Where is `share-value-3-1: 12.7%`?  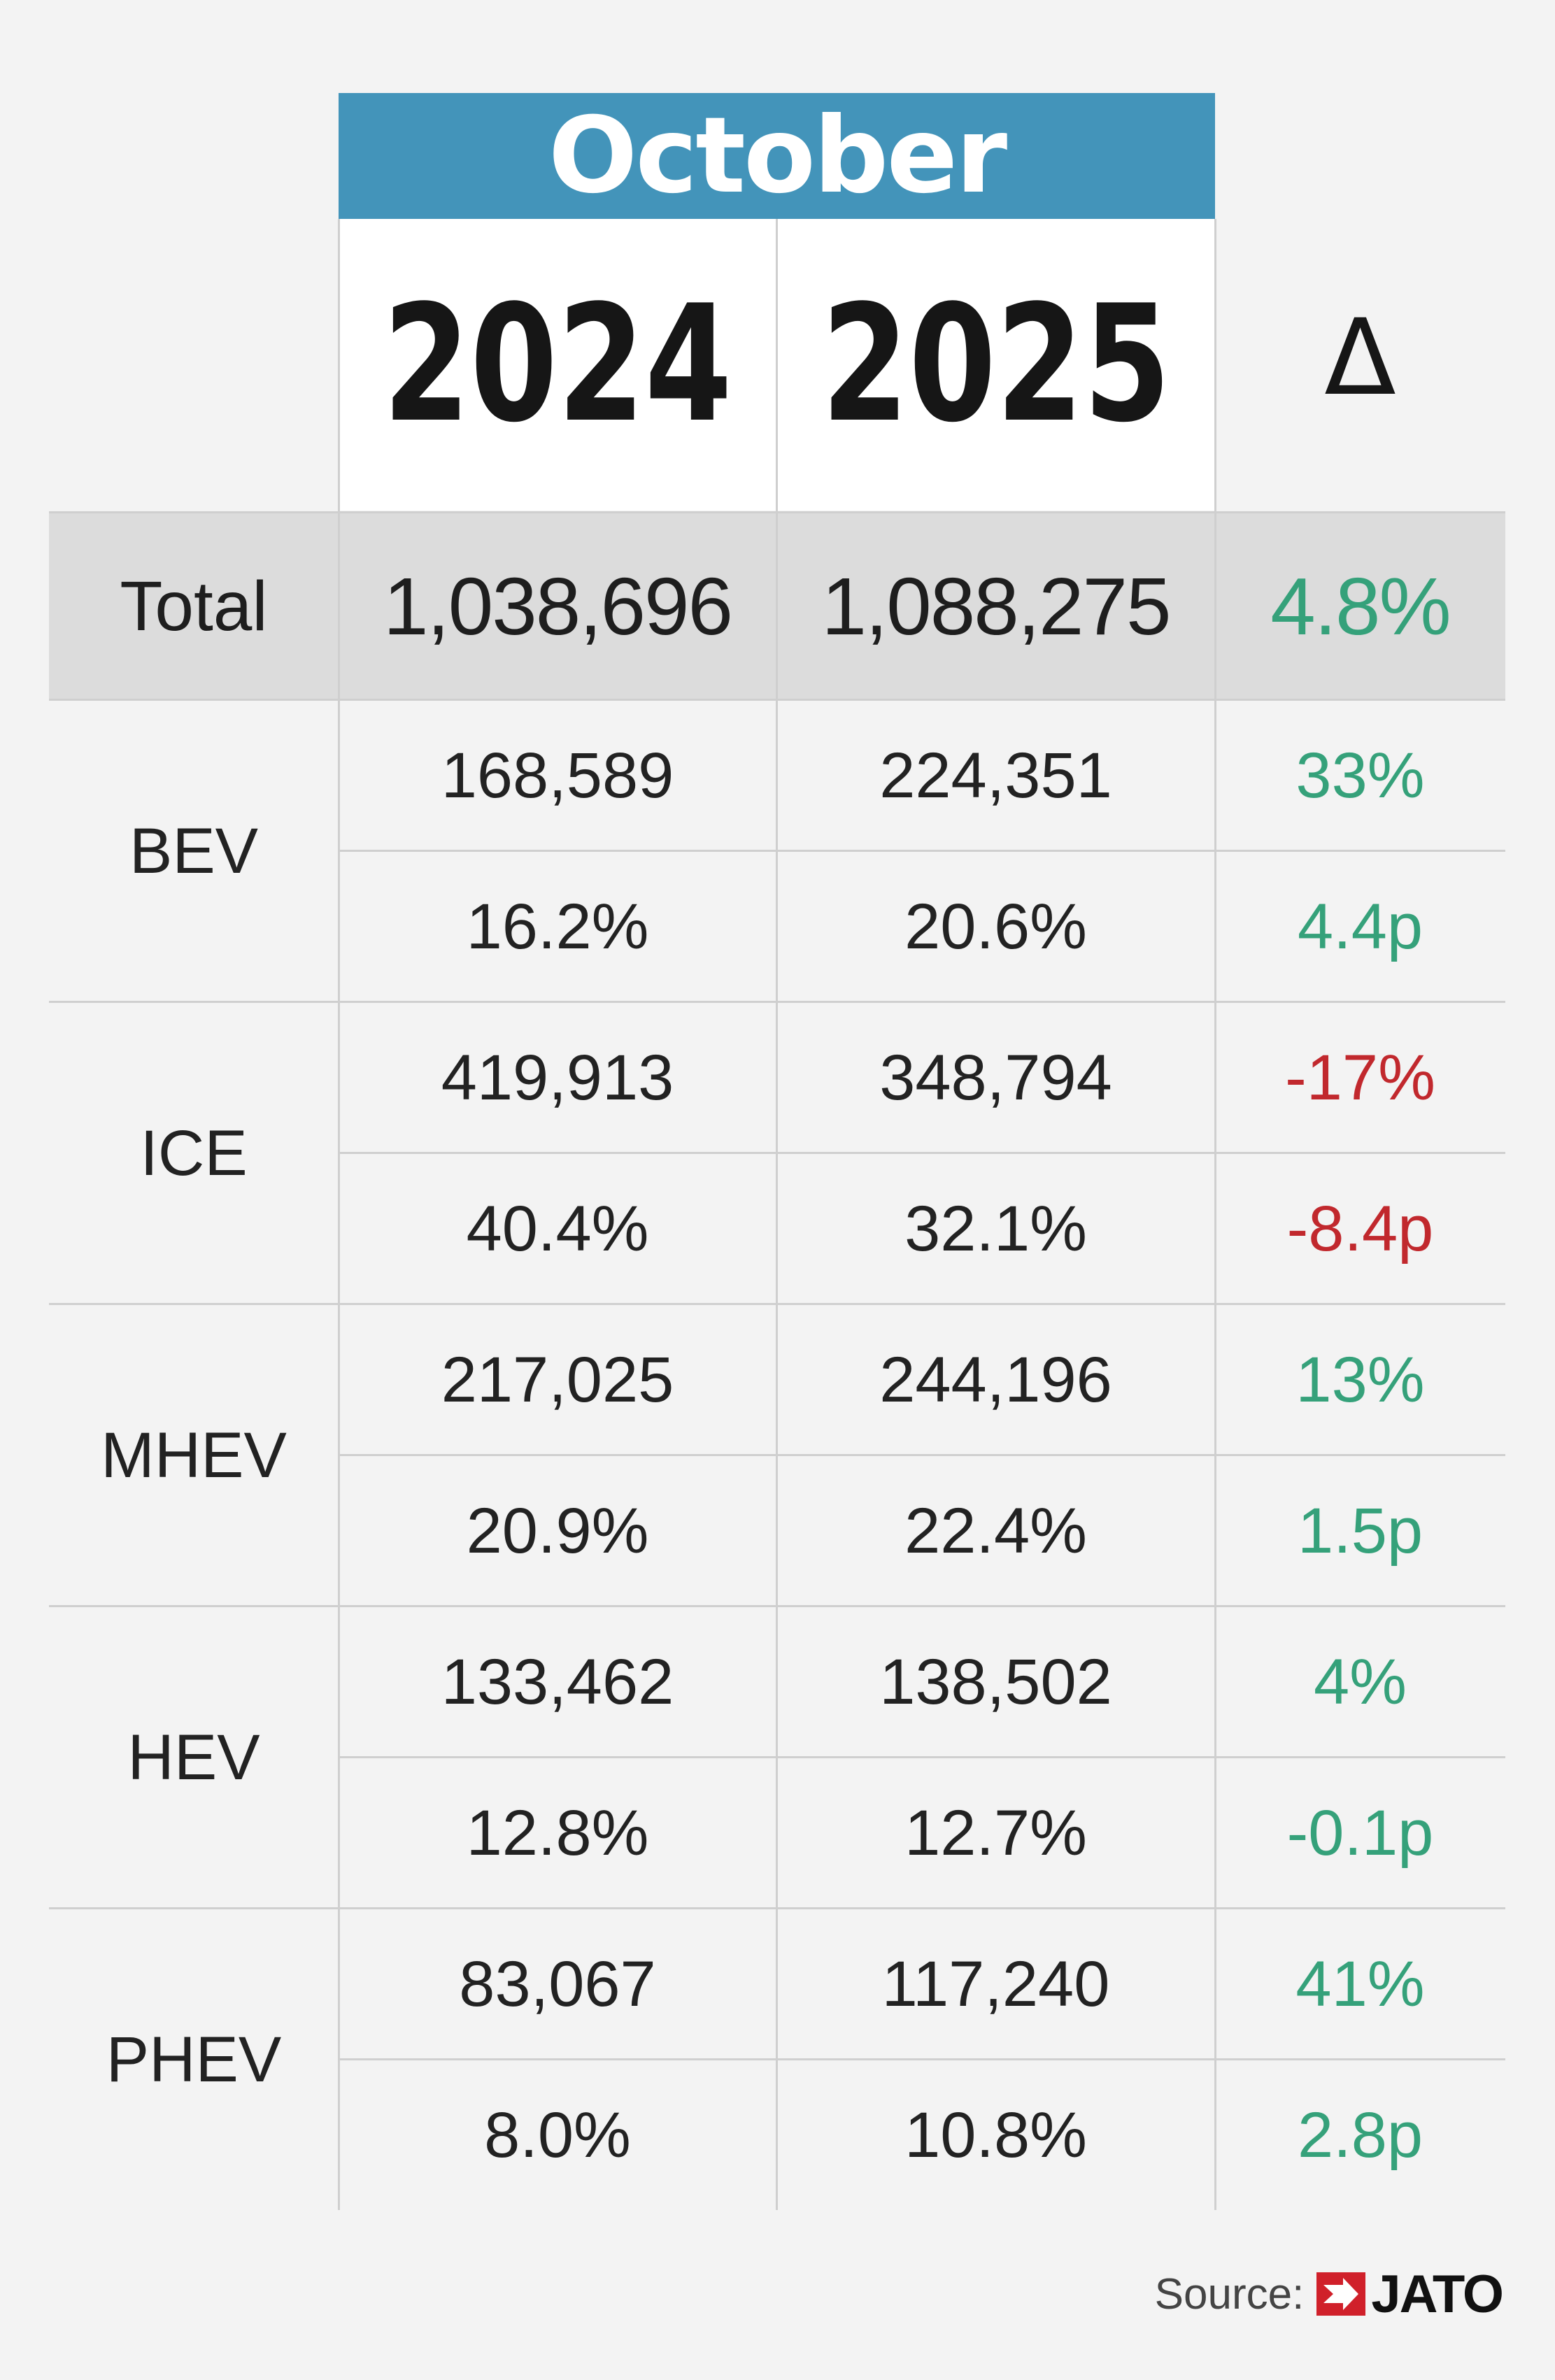
share-value-3-1: 12.7% is located at coordinates (996, 1833).